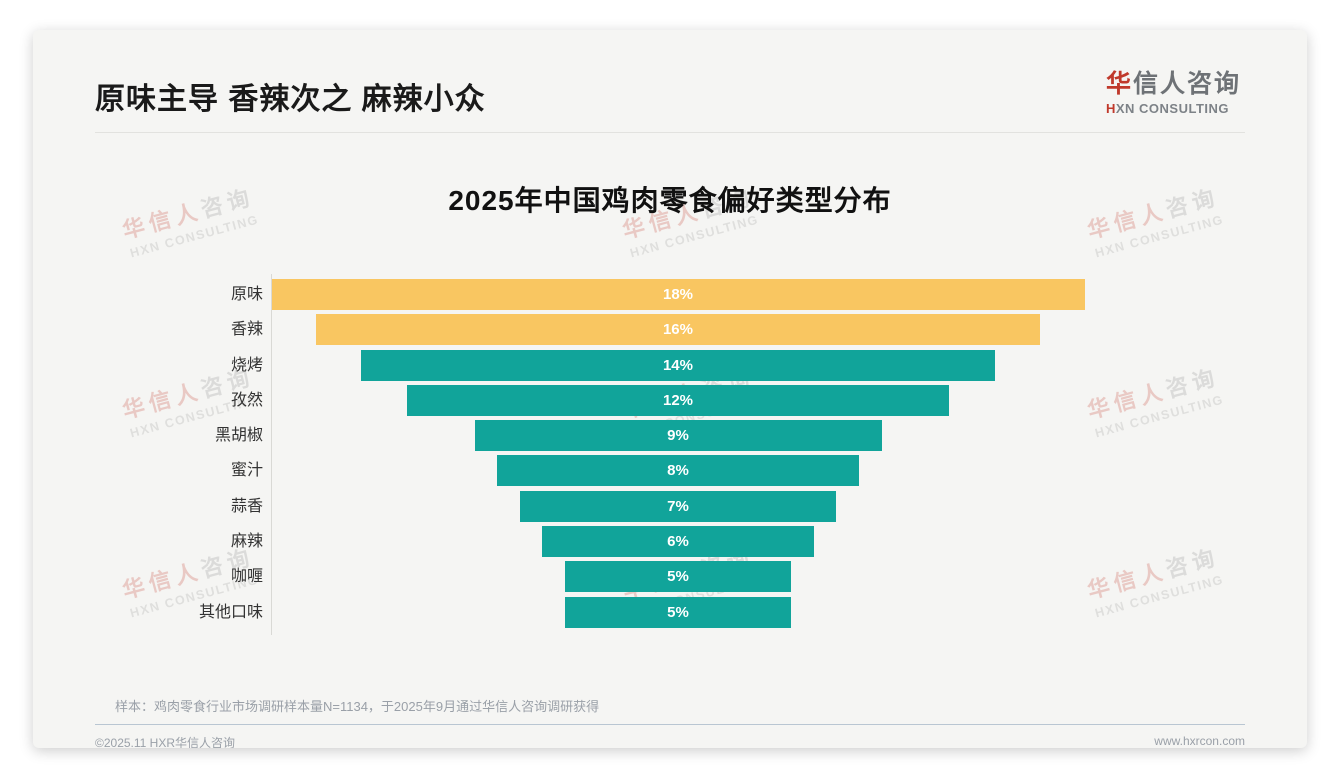 The height and width of the screenshot is (780, 1340). I want to click on bar-香辣: 16%, so click(678, 330).